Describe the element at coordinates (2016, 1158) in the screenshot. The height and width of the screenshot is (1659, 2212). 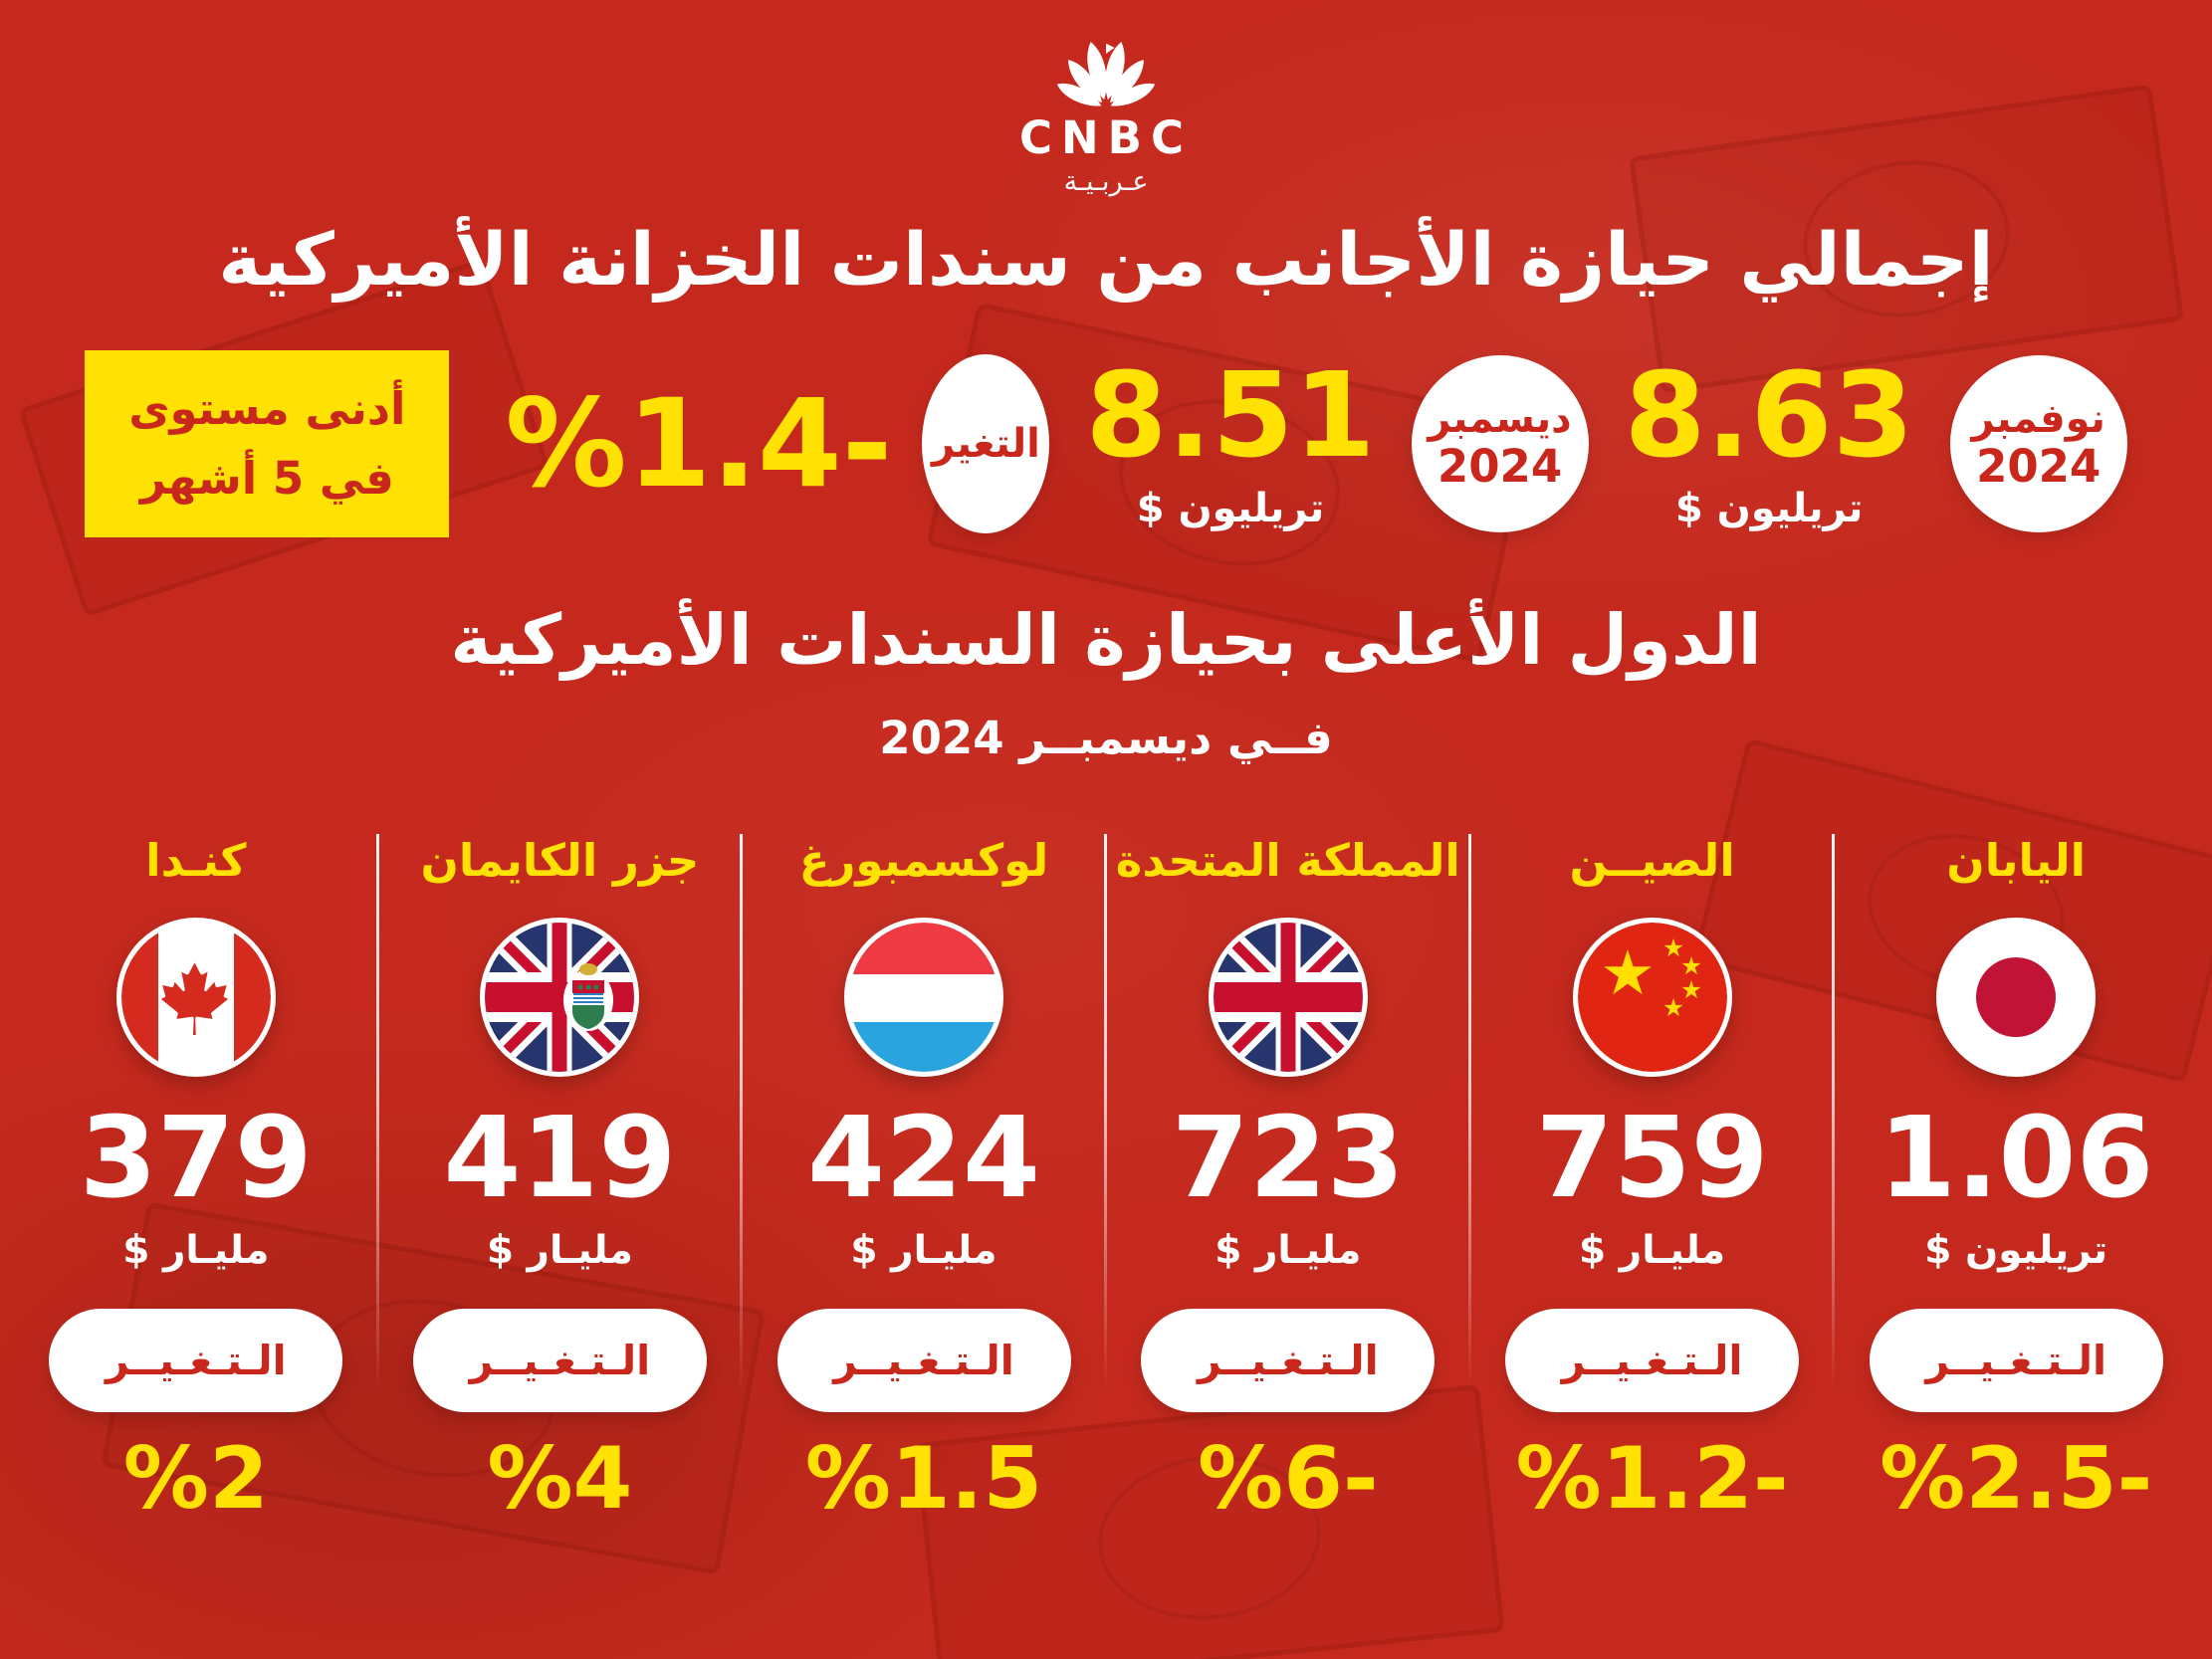
I see `country-holdings-value: 1.06` at that location.